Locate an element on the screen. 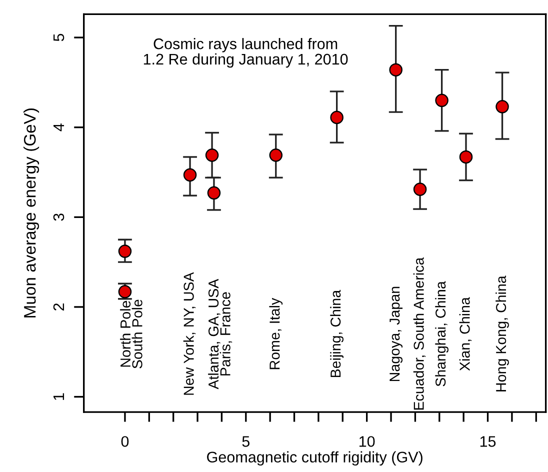 This screenshot has height=472, width=548. y-tick-label: 3 is located at coordinates (58, 217).